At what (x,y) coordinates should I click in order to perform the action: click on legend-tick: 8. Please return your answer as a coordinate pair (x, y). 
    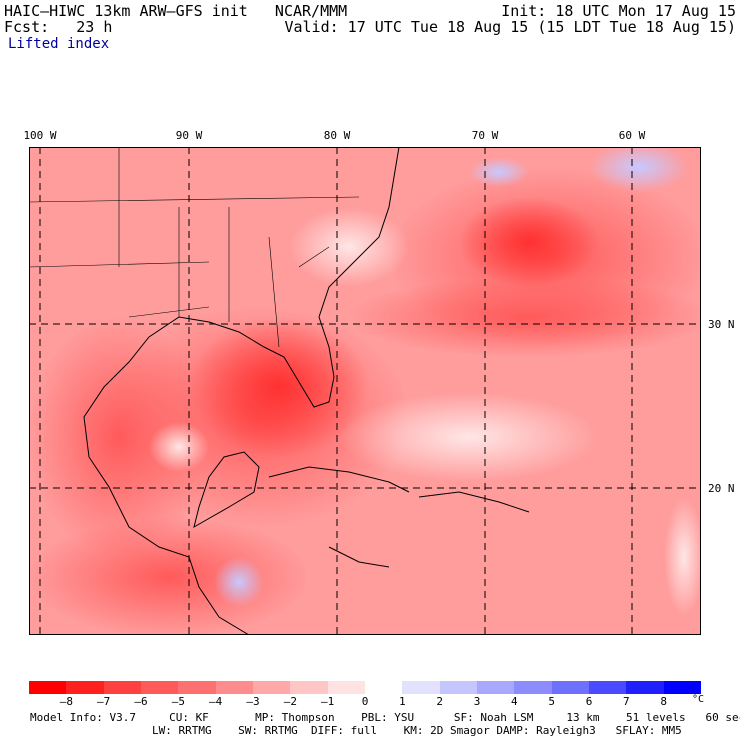
    Looking at the image, I should click on (663, 701).